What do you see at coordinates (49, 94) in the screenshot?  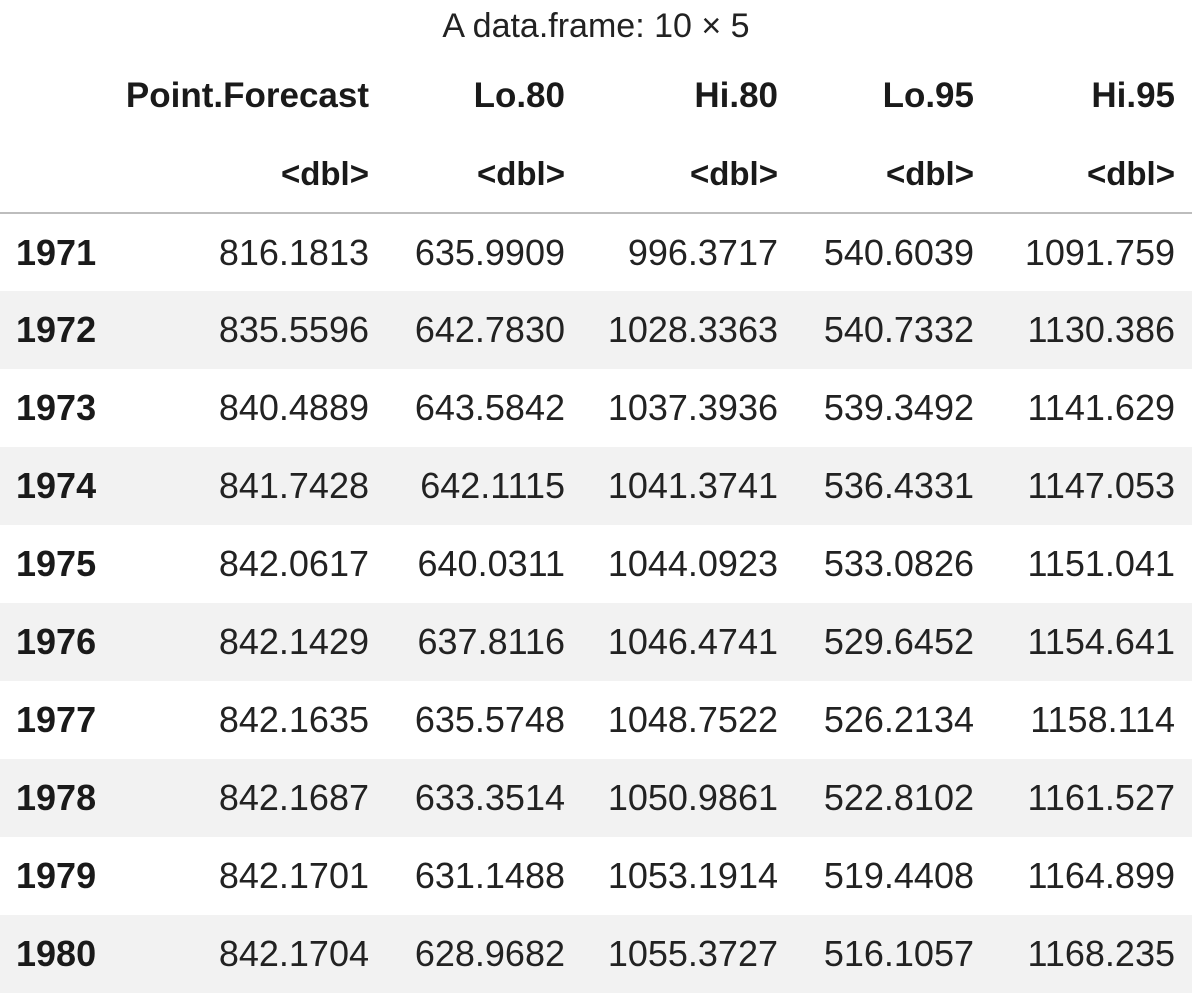 I see `index-header-blank` at bounding box center [49, 94].